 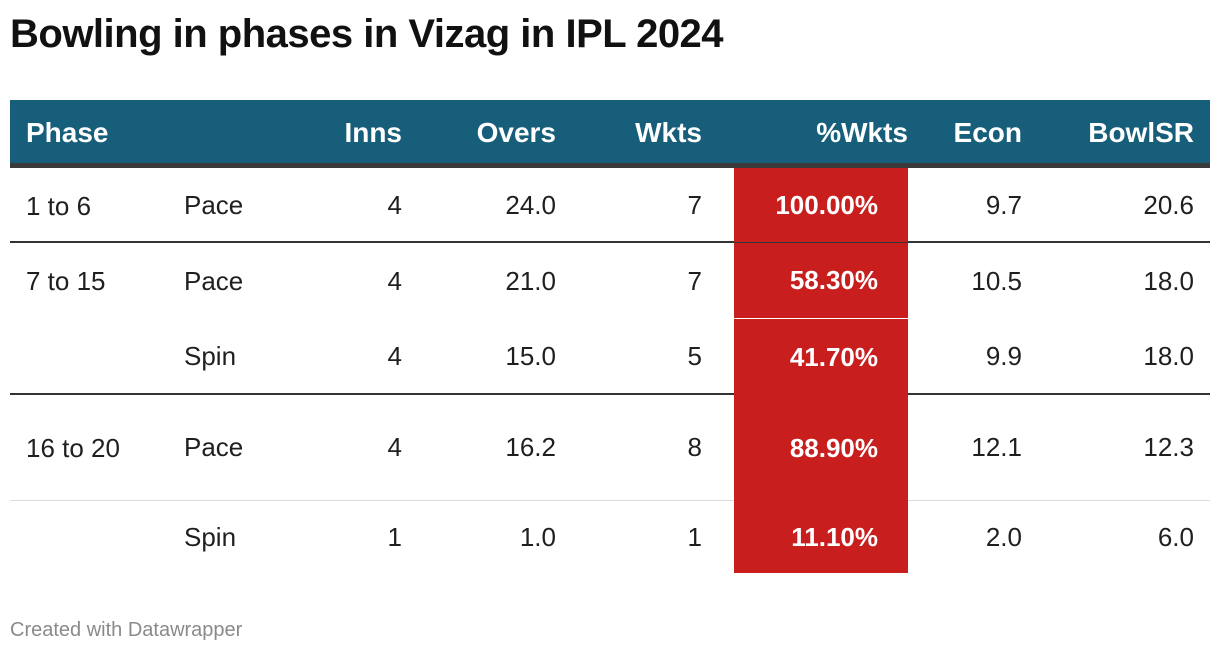 What do you see at coordinates (530, 280) in the screenshot?
I see `cell-overs: 21.0` at bounding box center [530, 280].